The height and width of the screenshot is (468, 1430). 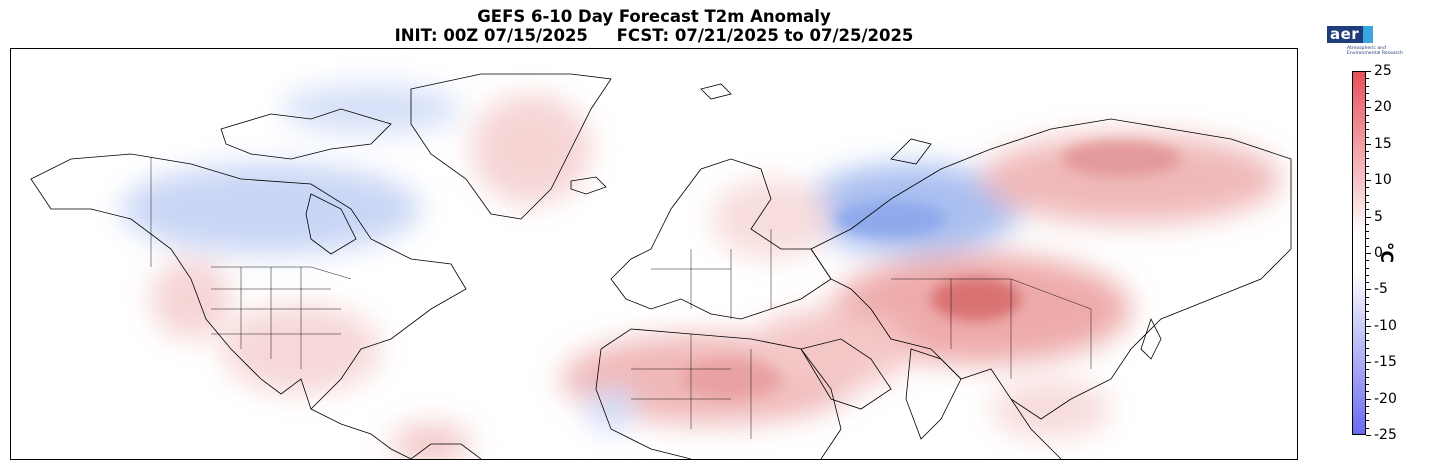 I want to click on india, so click(x=933, y=394).